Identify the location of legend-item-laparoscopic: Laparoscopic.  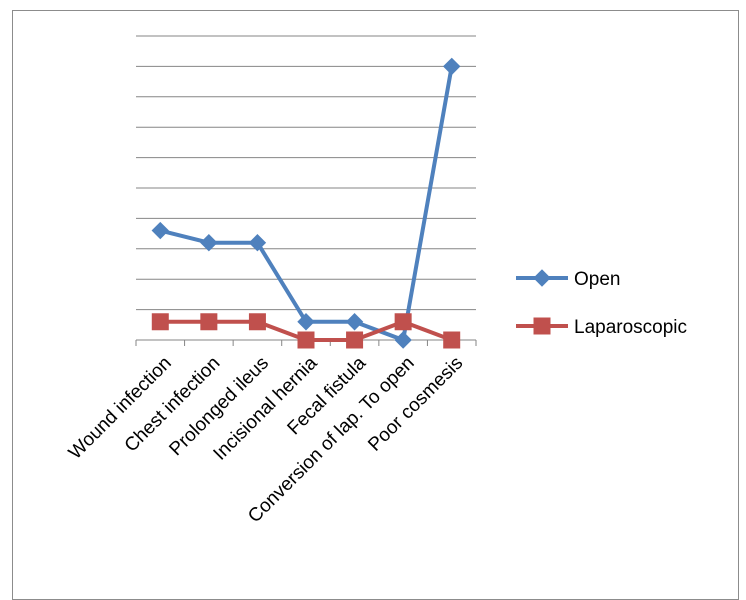
(601, 327).